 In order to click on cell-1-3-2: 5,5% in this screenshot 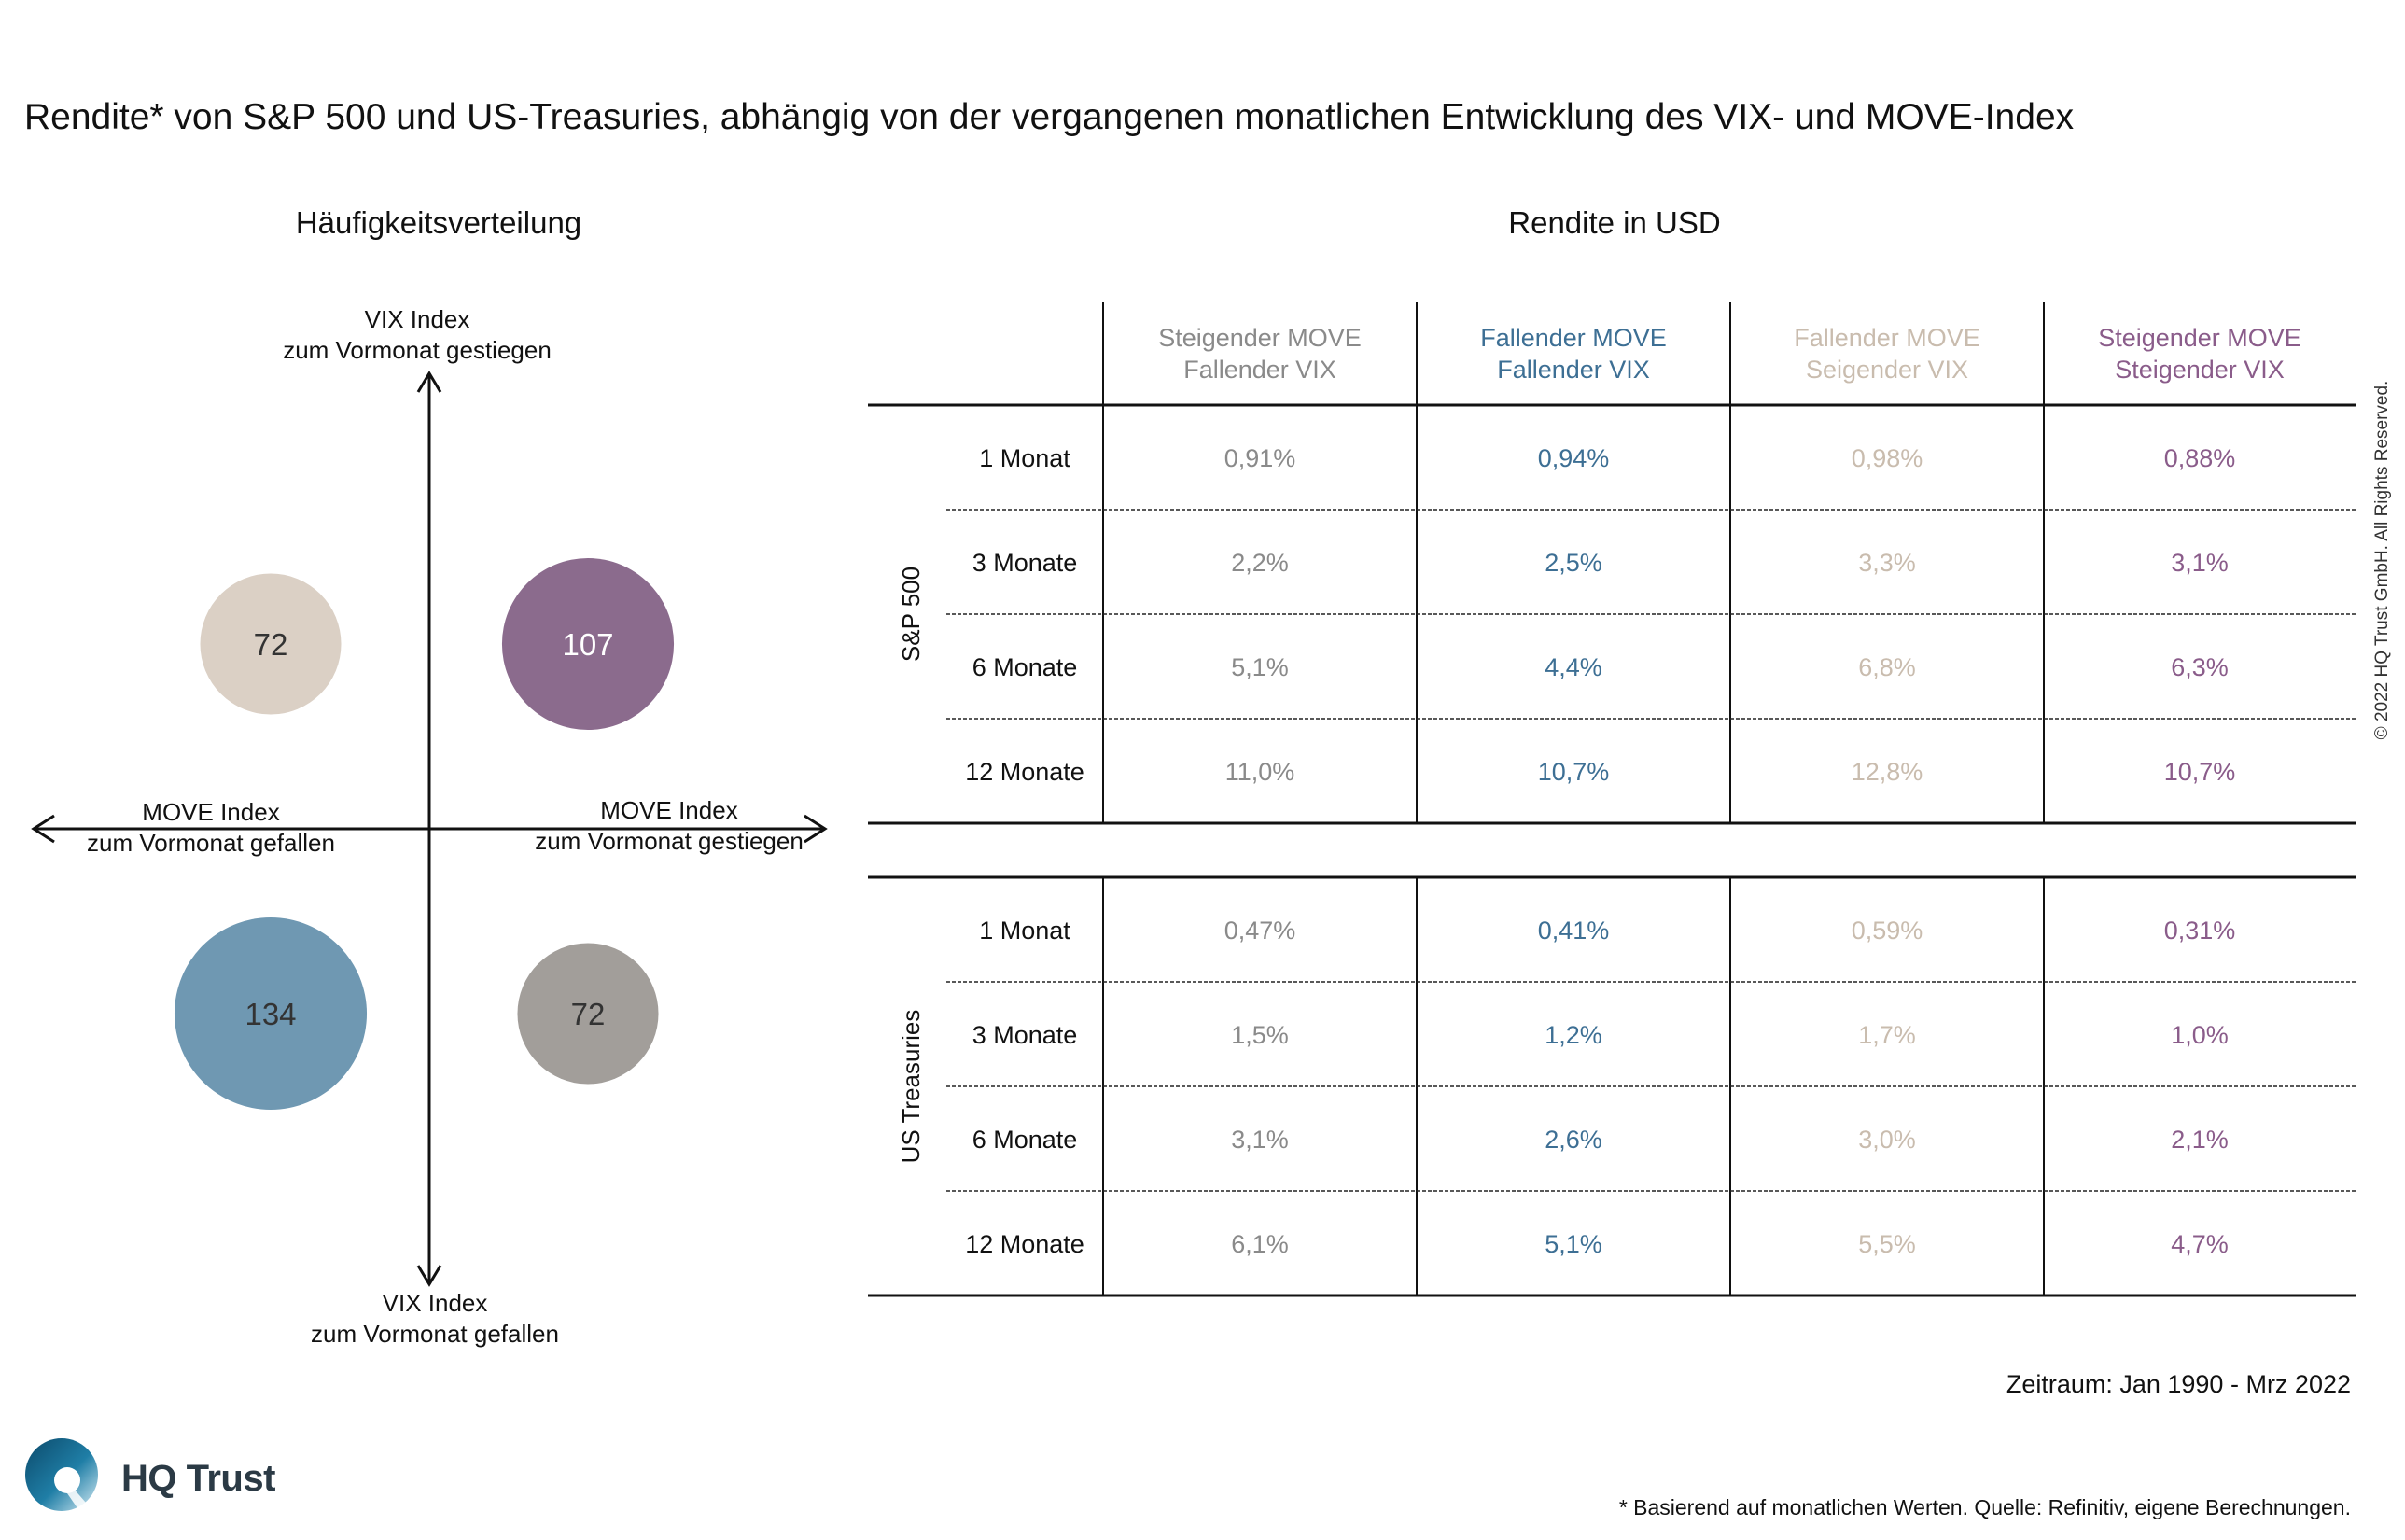, I will do `click(1887, 1244)`.